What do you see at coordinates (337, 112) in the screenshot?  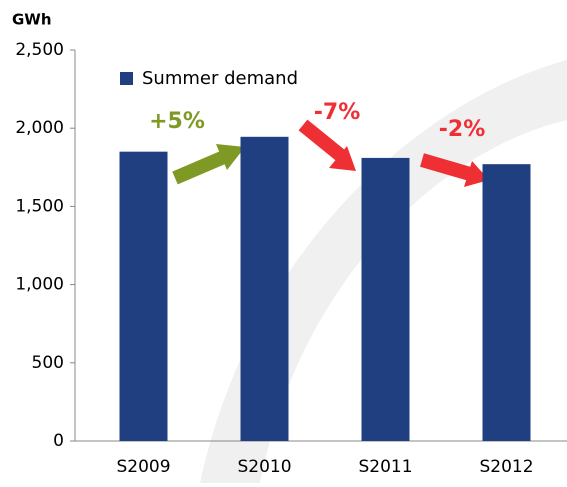 I see `annotation: -7%` at bounding box center [337, 112].